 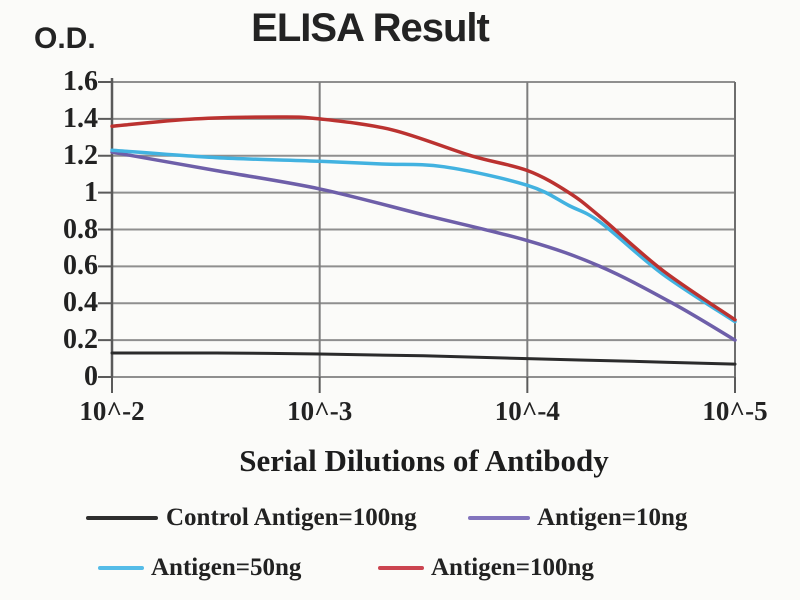 I want to click on y-tick-label: 1.2, so click(x=80, y=155).